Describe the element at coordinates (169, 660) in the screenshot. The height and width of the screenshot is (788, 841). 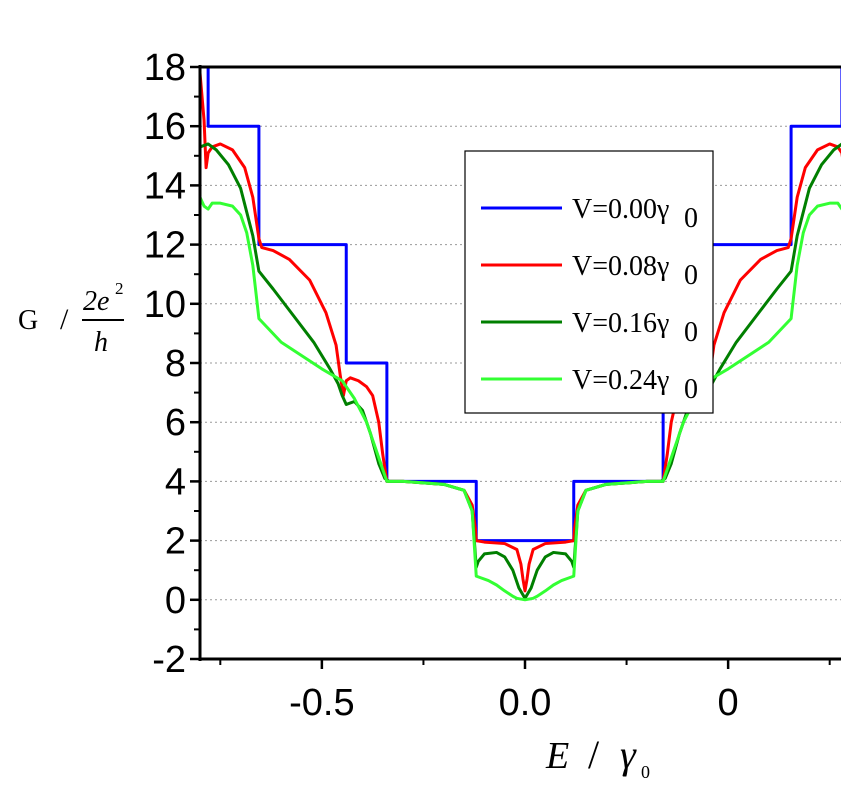
I see `y-tick-label-0: -2` at that location.